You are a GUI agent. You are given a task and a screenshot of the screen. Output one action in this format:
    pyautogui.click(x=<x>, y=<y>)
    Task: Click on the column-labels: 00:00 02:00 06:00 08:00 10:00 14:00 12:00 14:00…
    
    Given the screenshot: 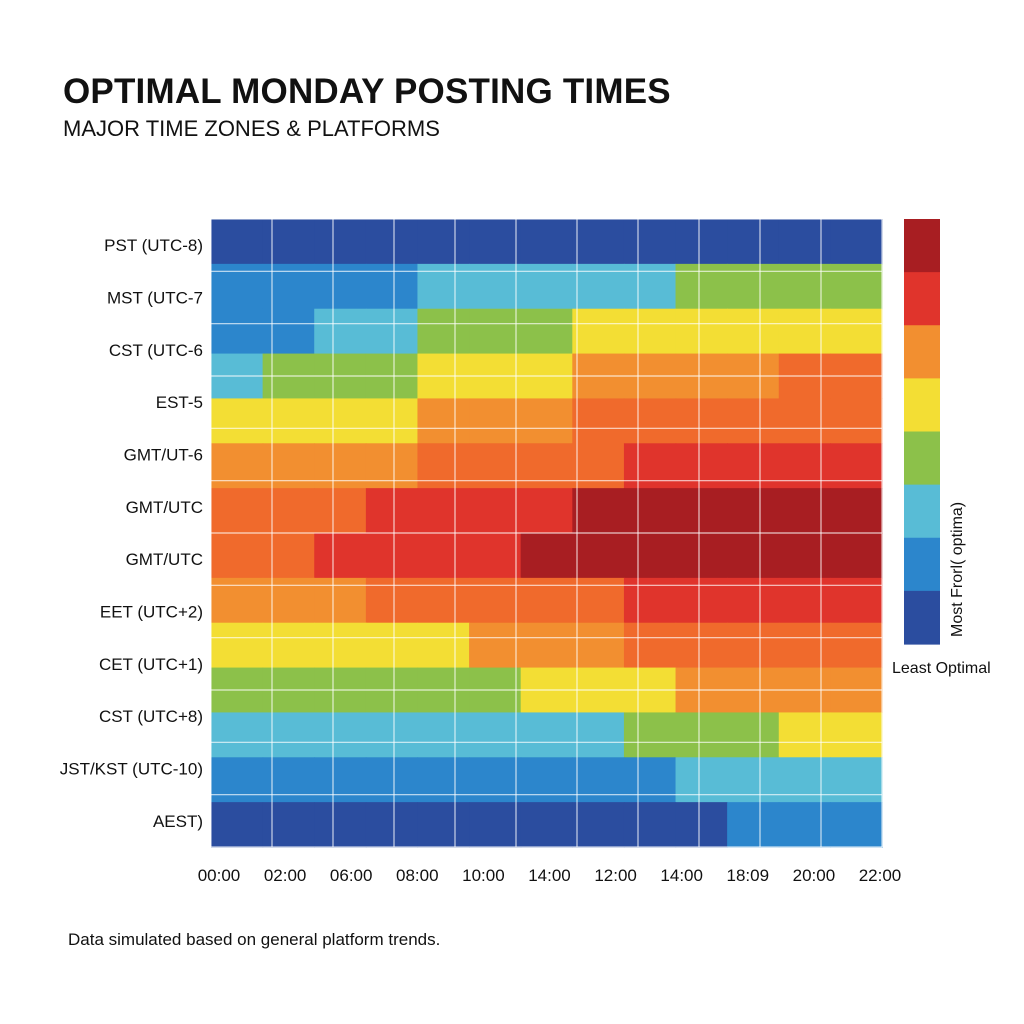 What is the action you would take?
    pyautogui.click(x=550, y=875)
    